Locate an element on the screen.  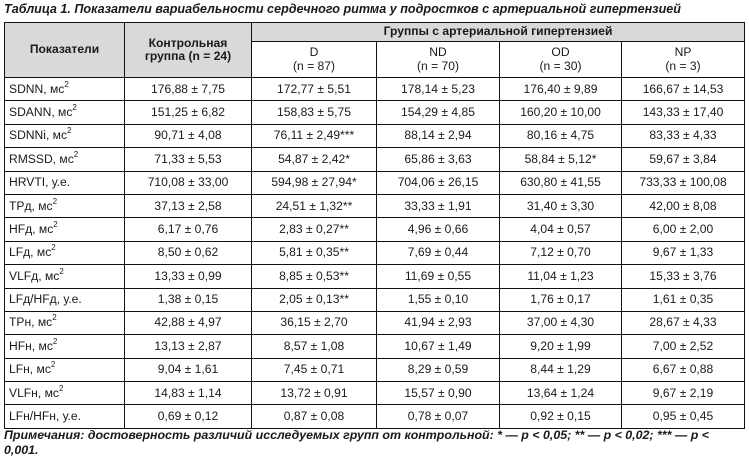
table-cell: 80,16 ± 4,75 is located at coordinates (560, 136).